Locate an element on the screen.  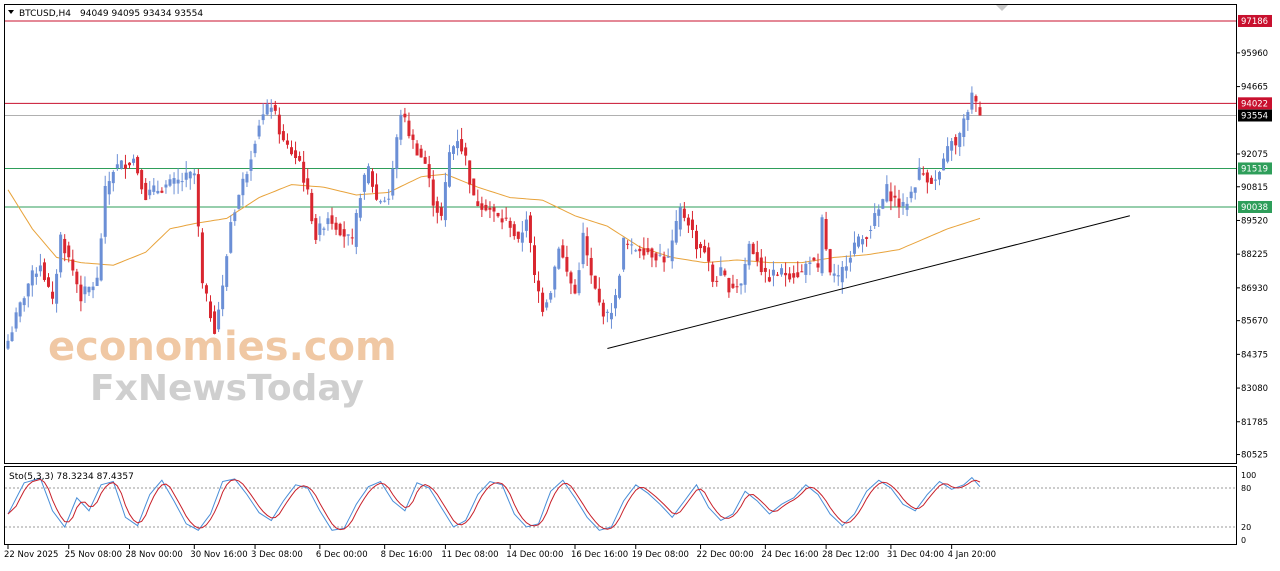
price-tick-label: 85670 is located at coordinates (1254, 322).